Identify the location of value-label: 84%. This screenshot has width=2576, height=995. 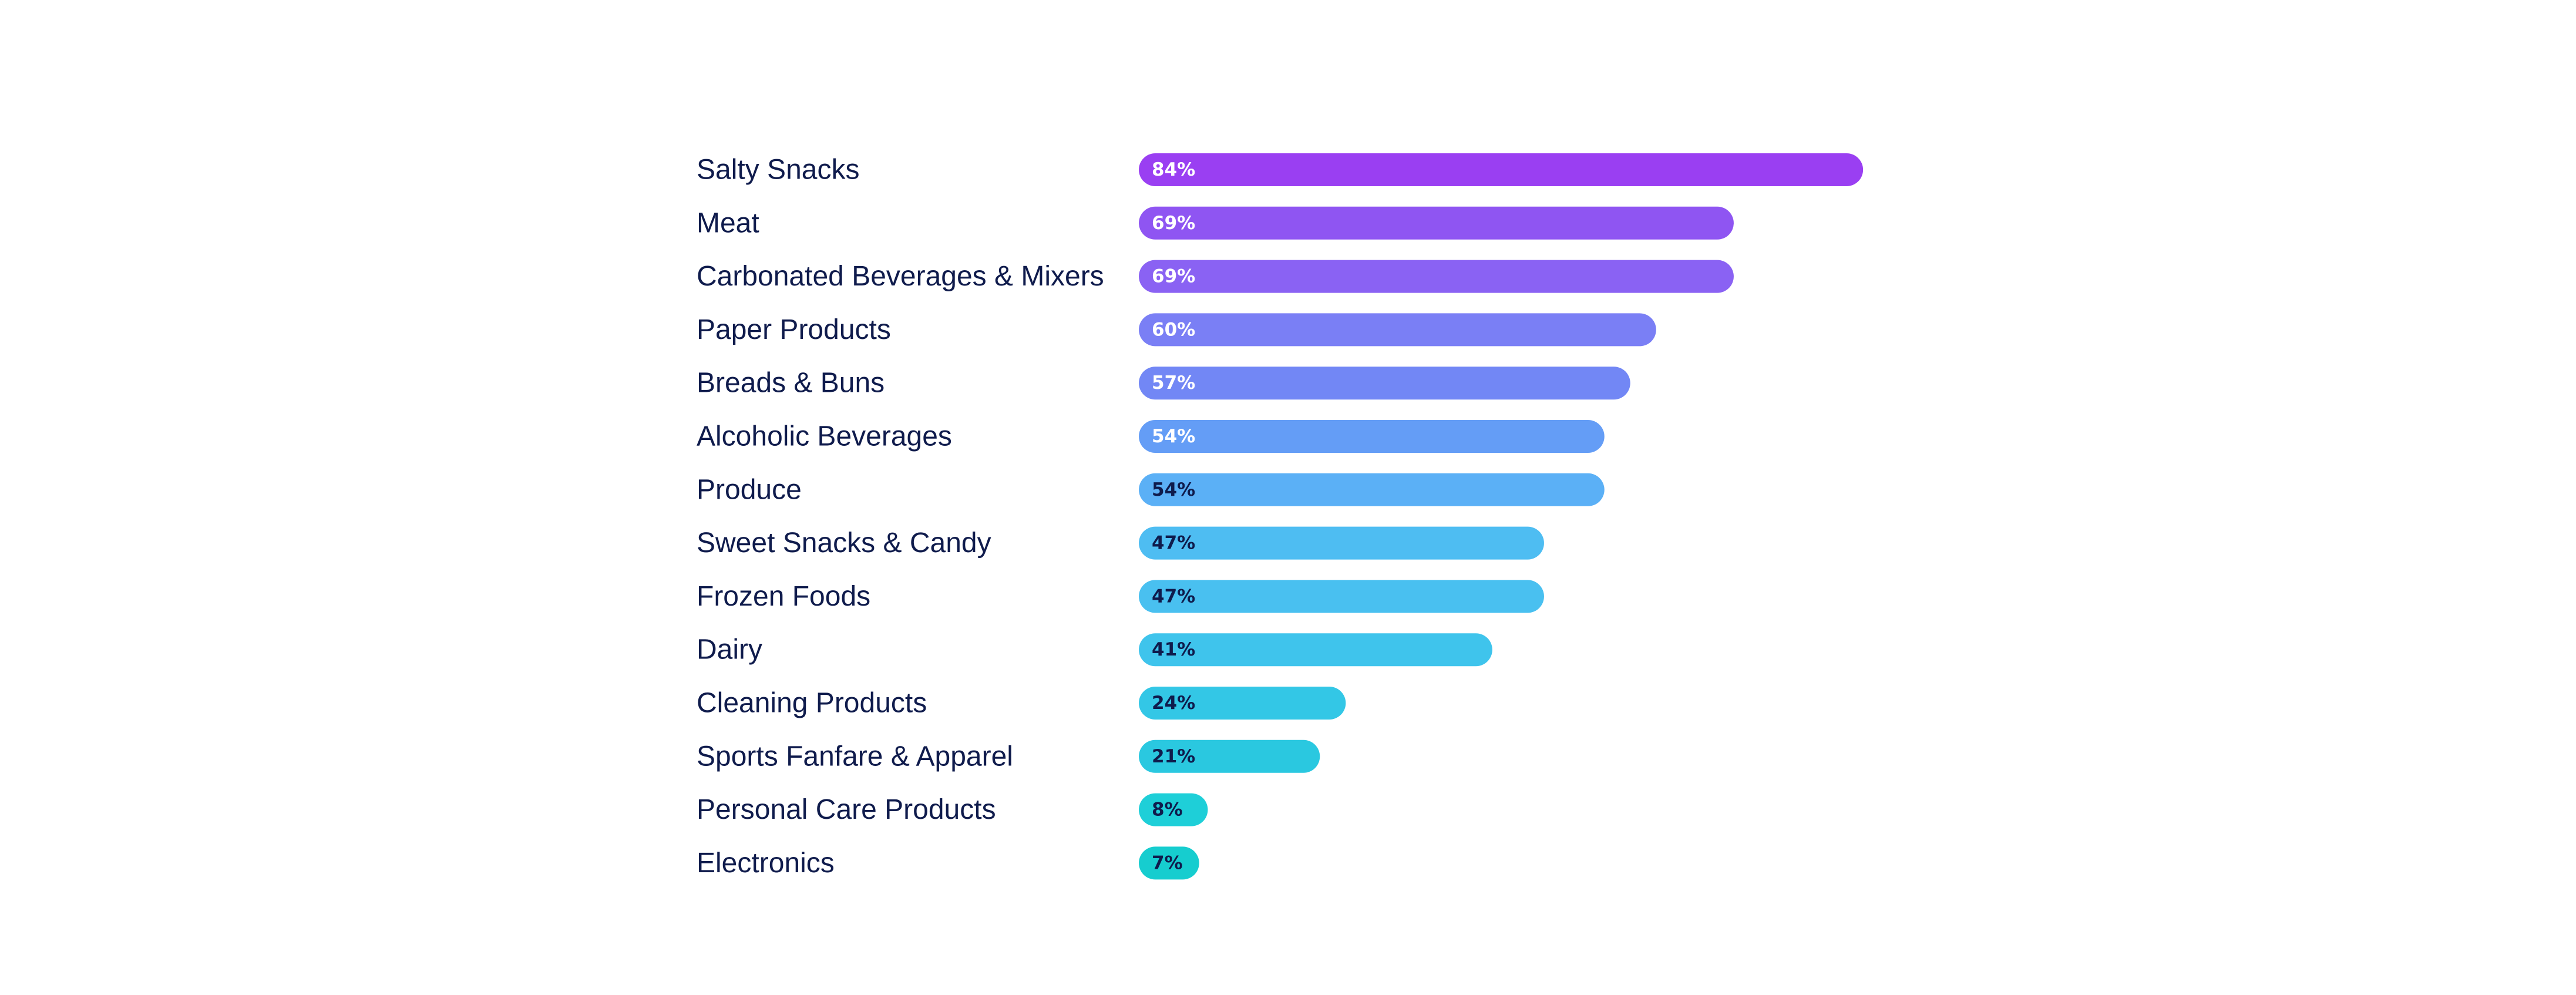
(1173, 169).